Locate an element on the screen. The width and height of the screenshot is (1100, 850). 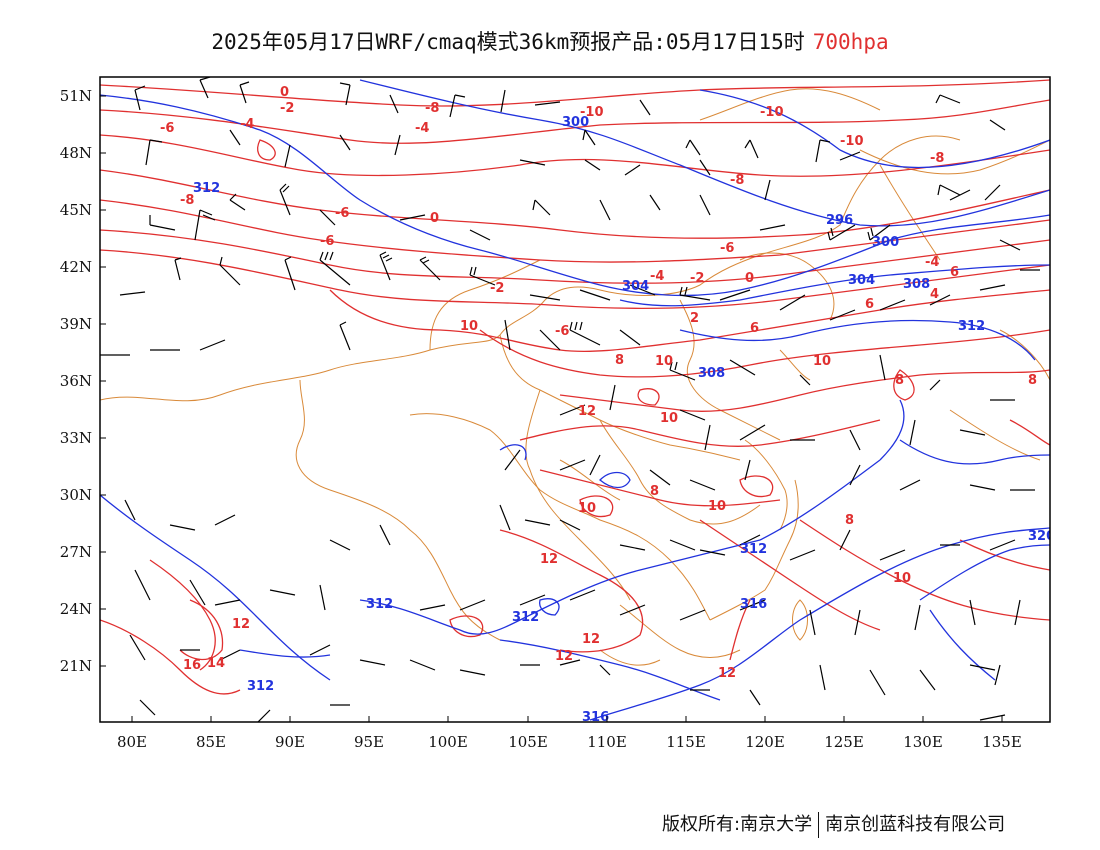
lon-tick-label: 115E is located at coordinates (686, 742).